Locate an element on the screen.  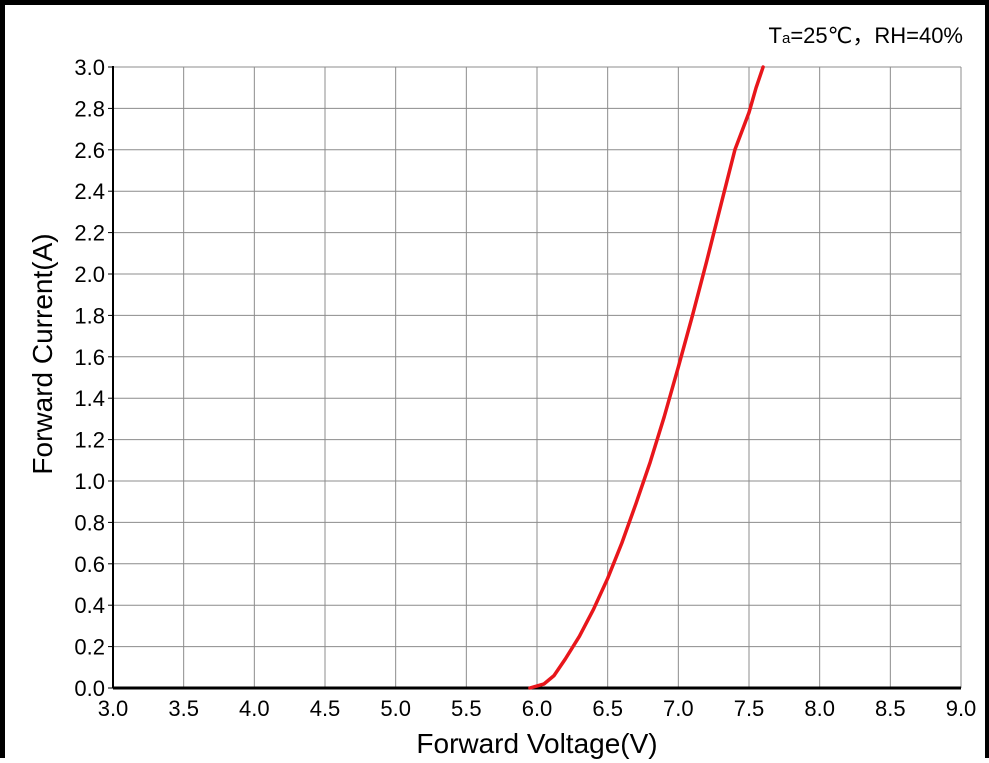
y-tick-label: 0.0 is located at coordinates (89, 688).